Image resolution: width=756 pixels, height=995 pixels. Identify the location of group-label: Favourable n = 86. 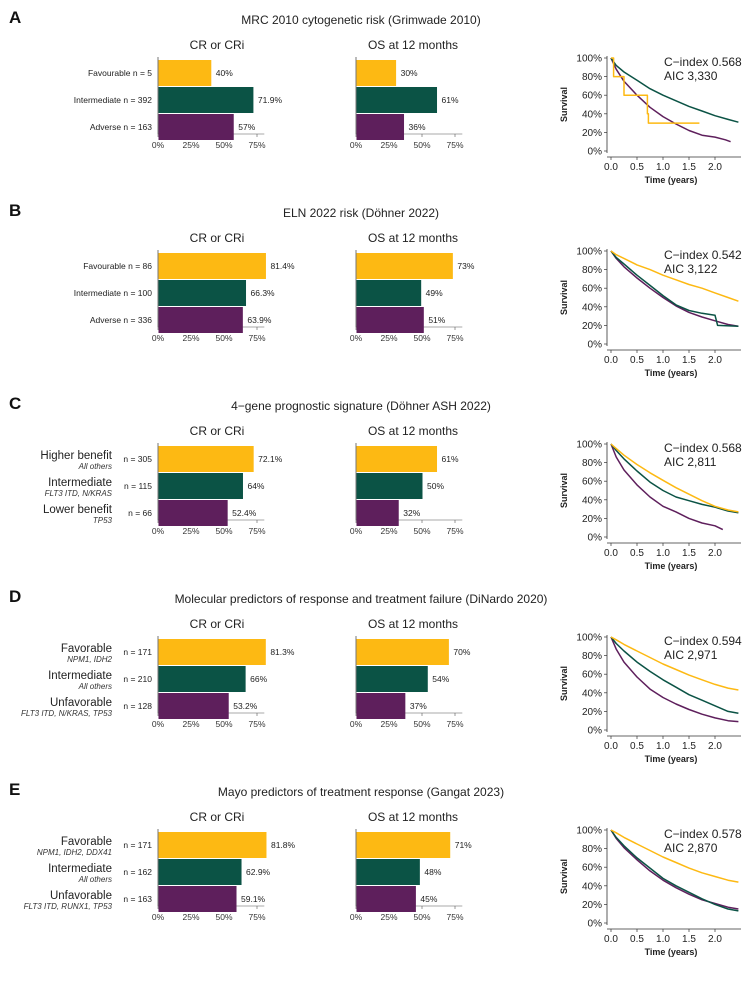
(117, 266).